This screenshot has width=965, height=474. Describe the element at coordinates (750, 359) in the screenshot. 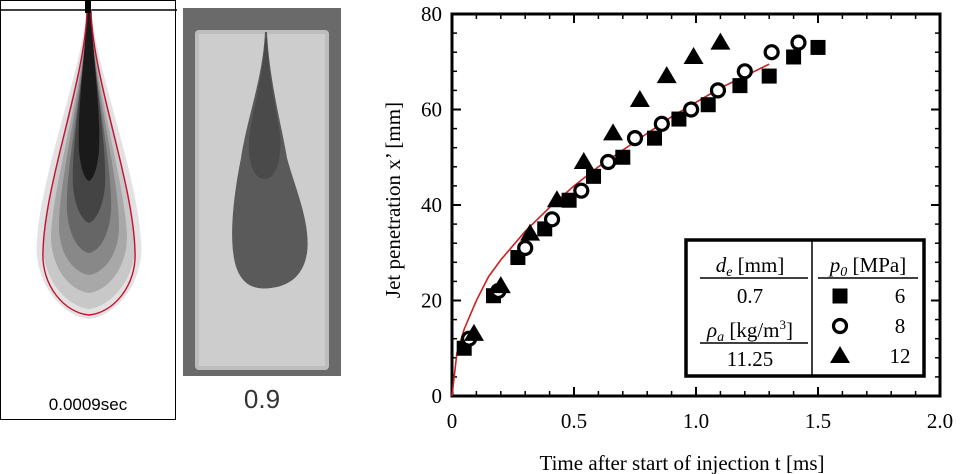

I see `legend-rho-value: 11.25` at that location.